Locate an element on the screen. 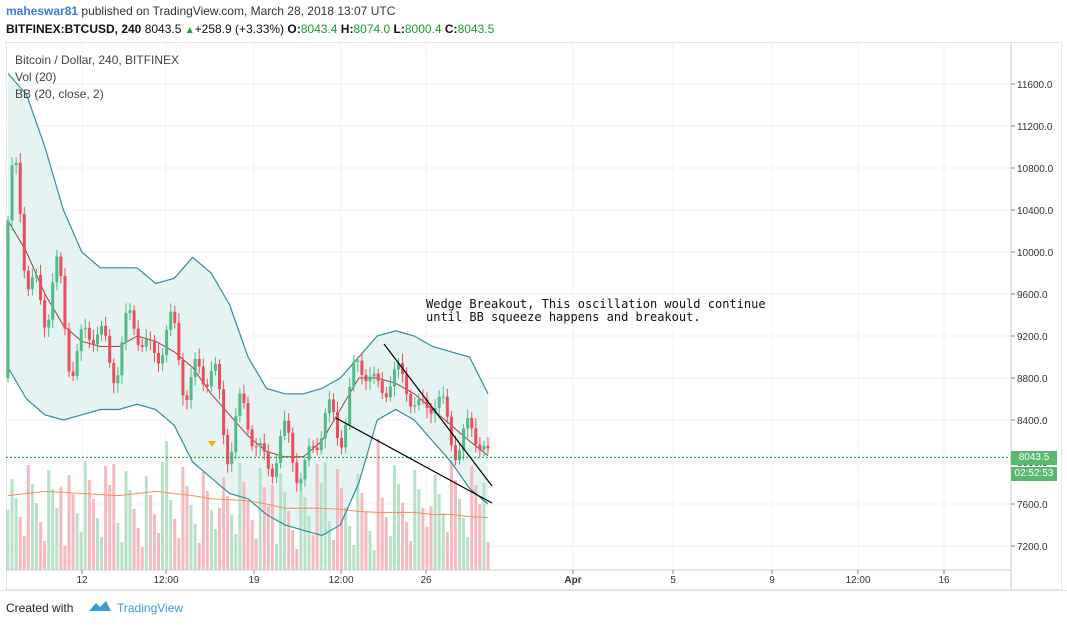  volume-ma-line is located at coordinates (248, 504).